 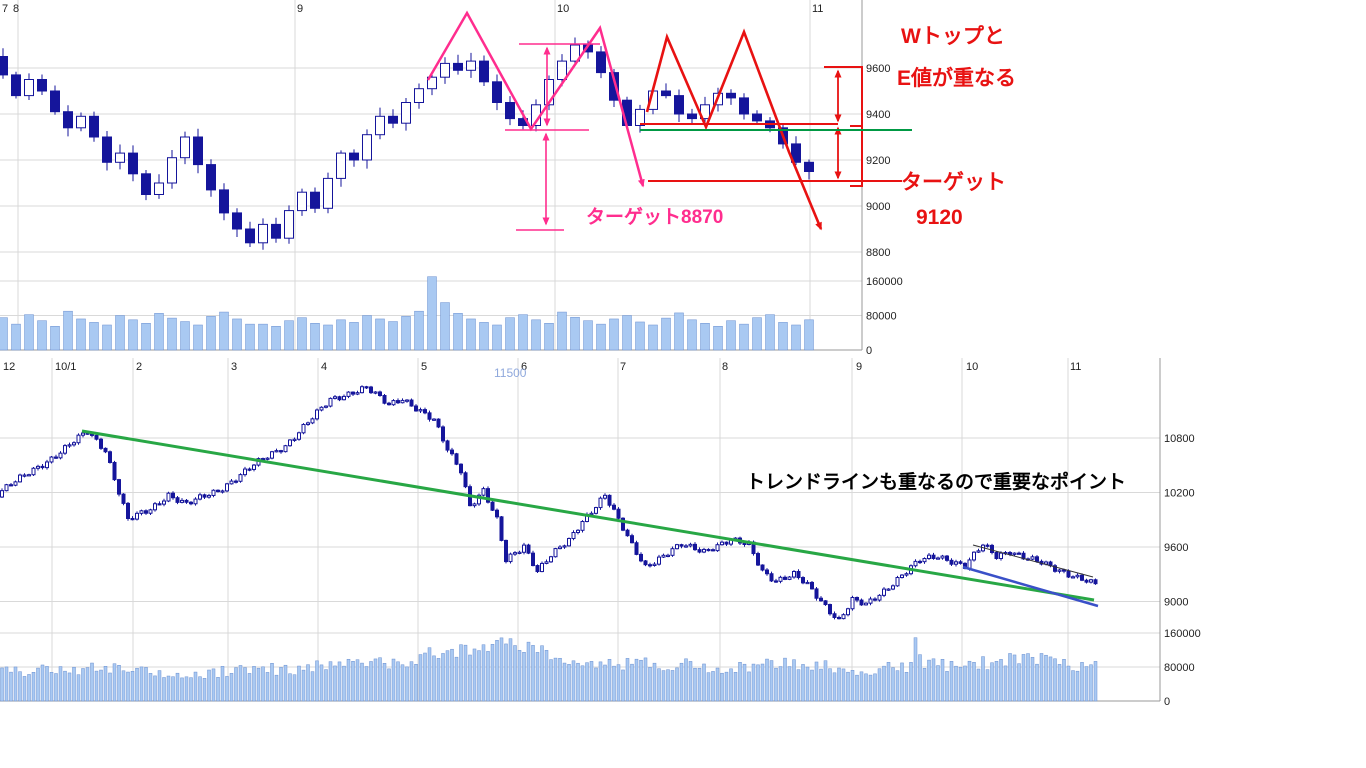 What do you see at coordinates (535, 99) in the screenshot?
I see `annotation-polyline` at bounding box center [535, 99].